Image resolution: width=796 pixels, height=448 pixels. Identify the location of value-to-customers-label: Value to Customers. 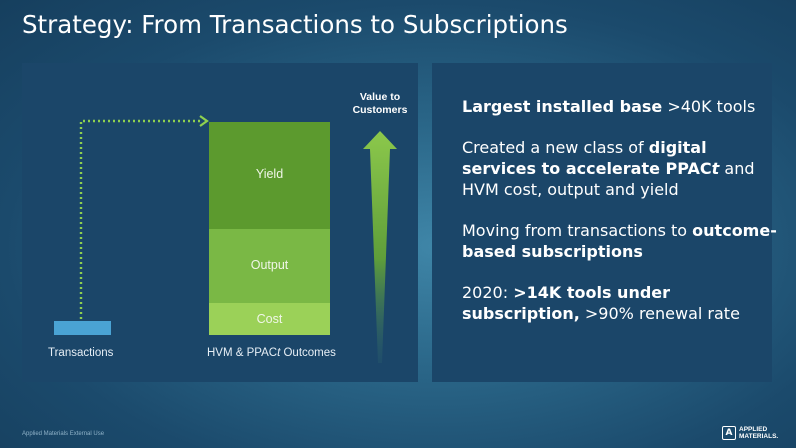
(380, 104).